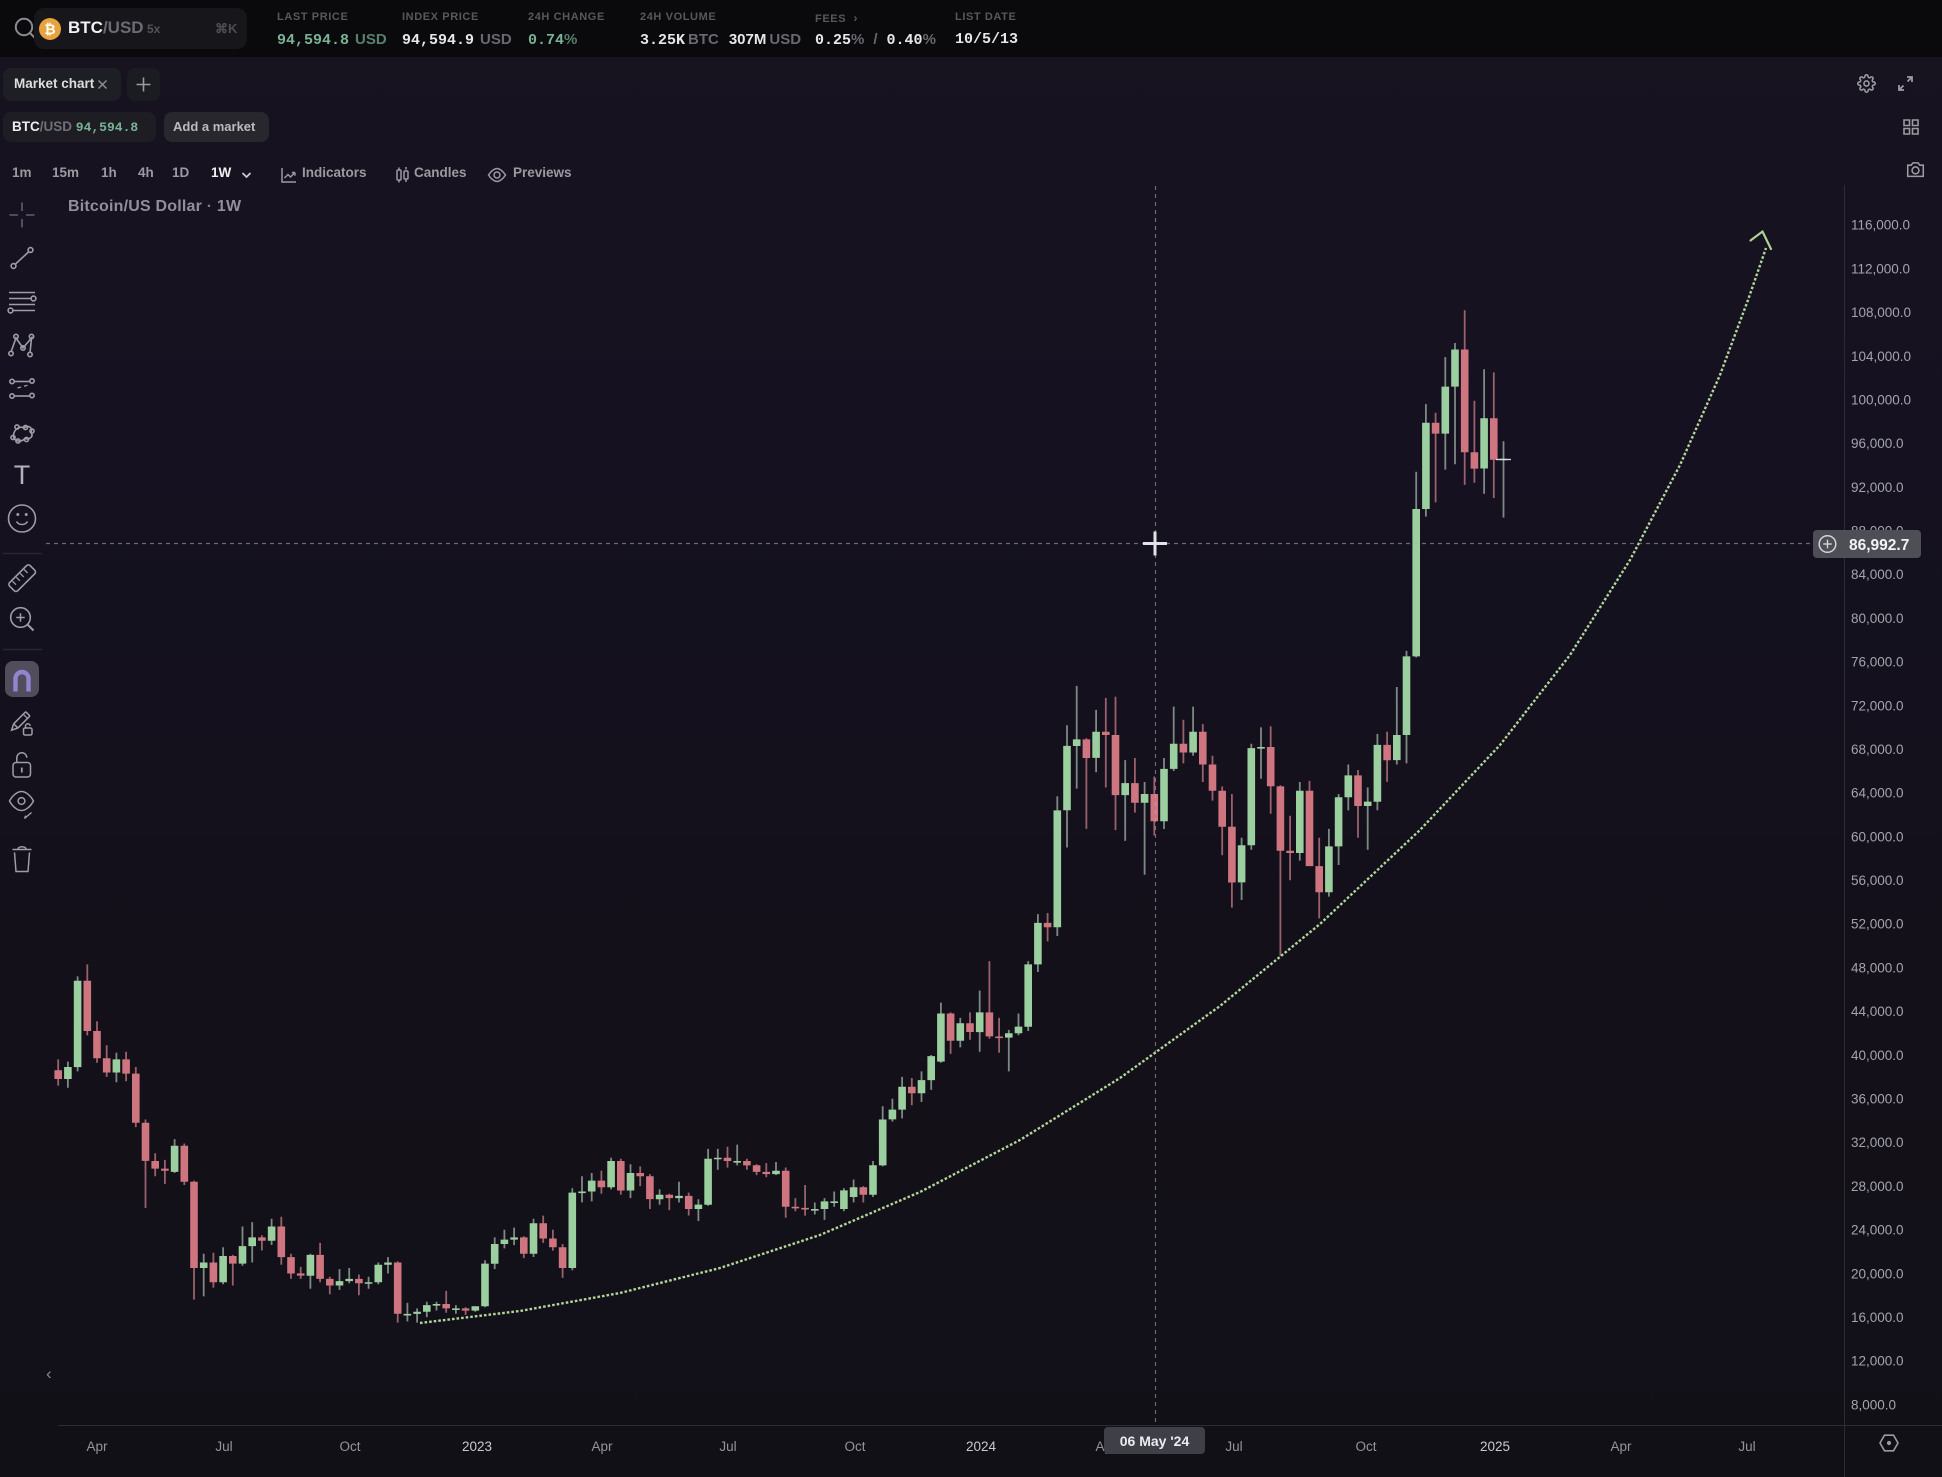 The width and height of the screenshot is (1942, 1477). I want to click on svg-text: 84,000.0, so click(1877, 574).